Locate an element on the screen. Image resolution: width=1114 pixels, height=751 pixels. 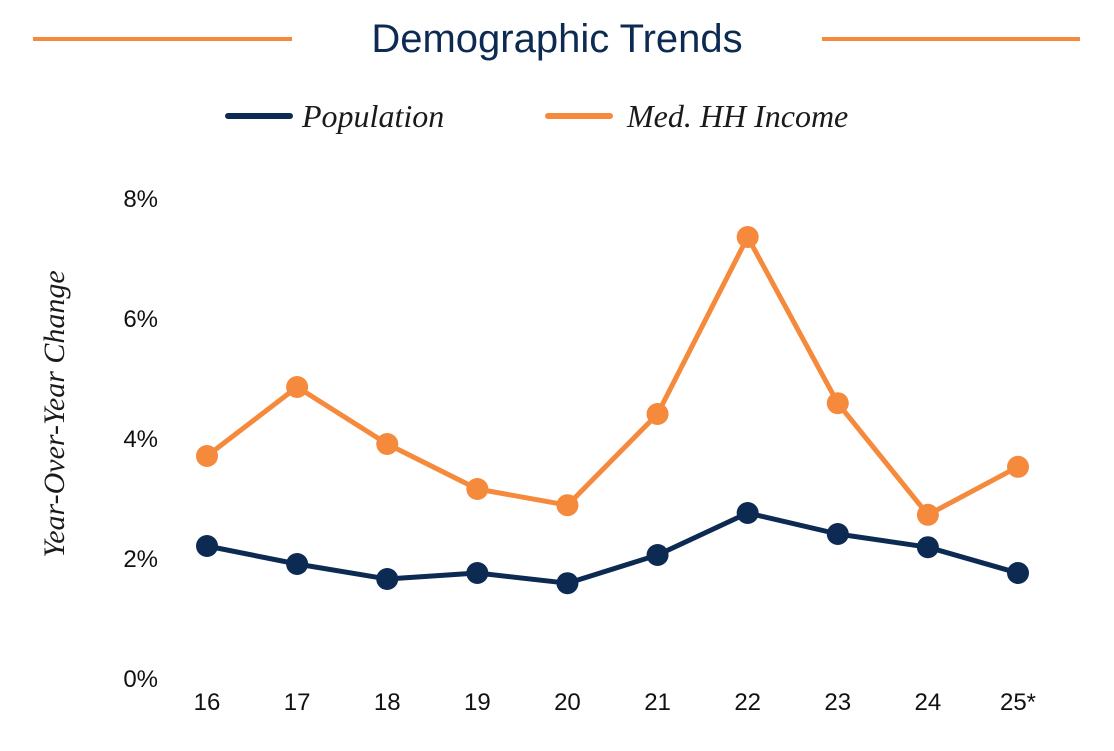
x-tick-label: 17 is located at coordinates (297, 702).